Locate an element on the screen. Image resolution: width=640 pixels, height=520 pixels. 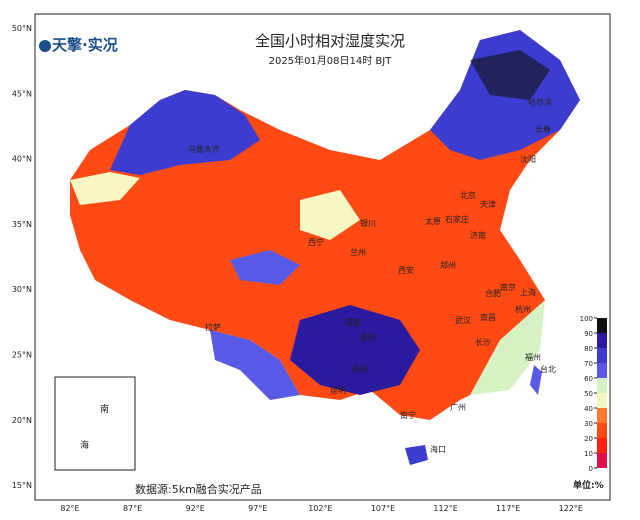
lat-label: 50°N is located at coordinates (22, 28).